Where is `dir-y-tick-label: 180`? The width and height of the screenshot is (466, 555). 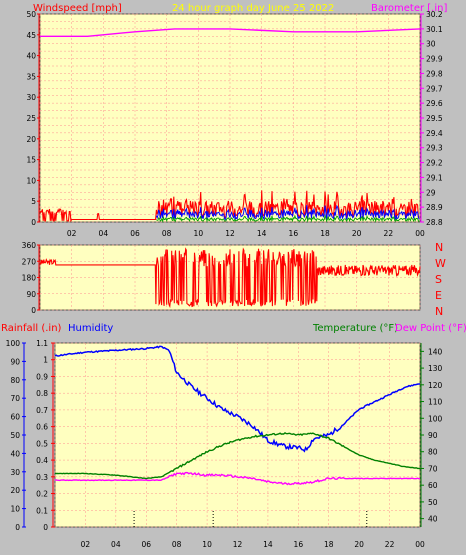 dir-y-tick-label: 180 is located at coordinates (29, 278).